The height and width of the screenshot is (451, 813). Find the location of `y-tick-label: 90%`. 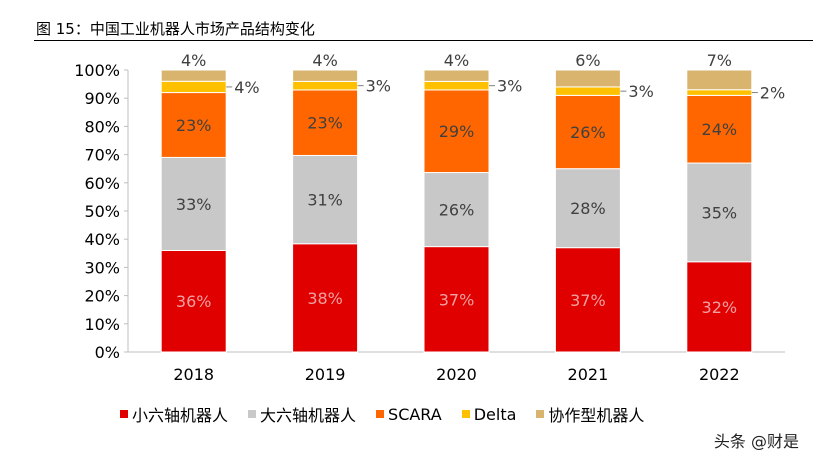

y-tick-label: 90% is located at coordinates (102, 98).